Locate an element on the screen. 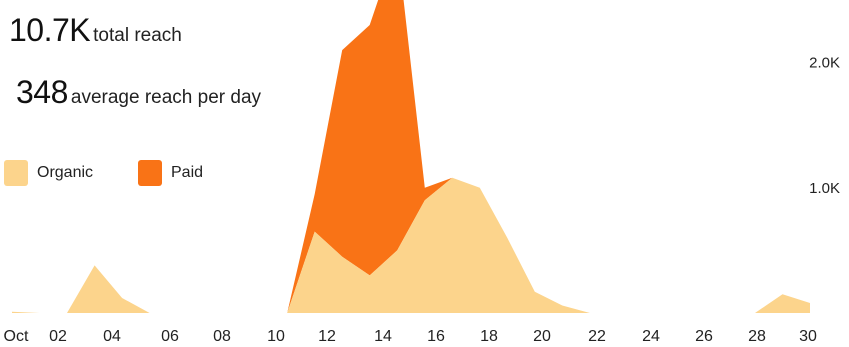 The image size is (849, 347). y-tick-label: 2.0K is located at coordinates (824, 63).